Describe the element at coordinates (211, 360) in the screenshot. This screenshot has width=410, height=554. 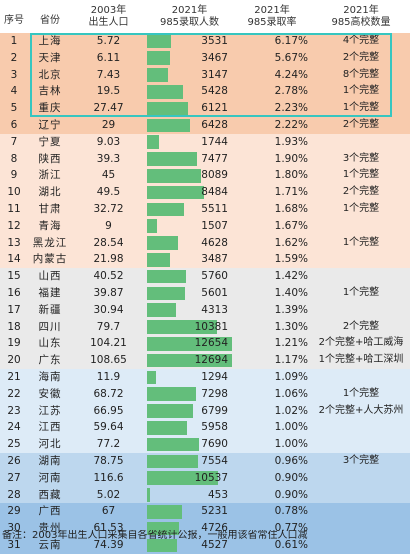
I see `admitted-value: 12694` at that location.